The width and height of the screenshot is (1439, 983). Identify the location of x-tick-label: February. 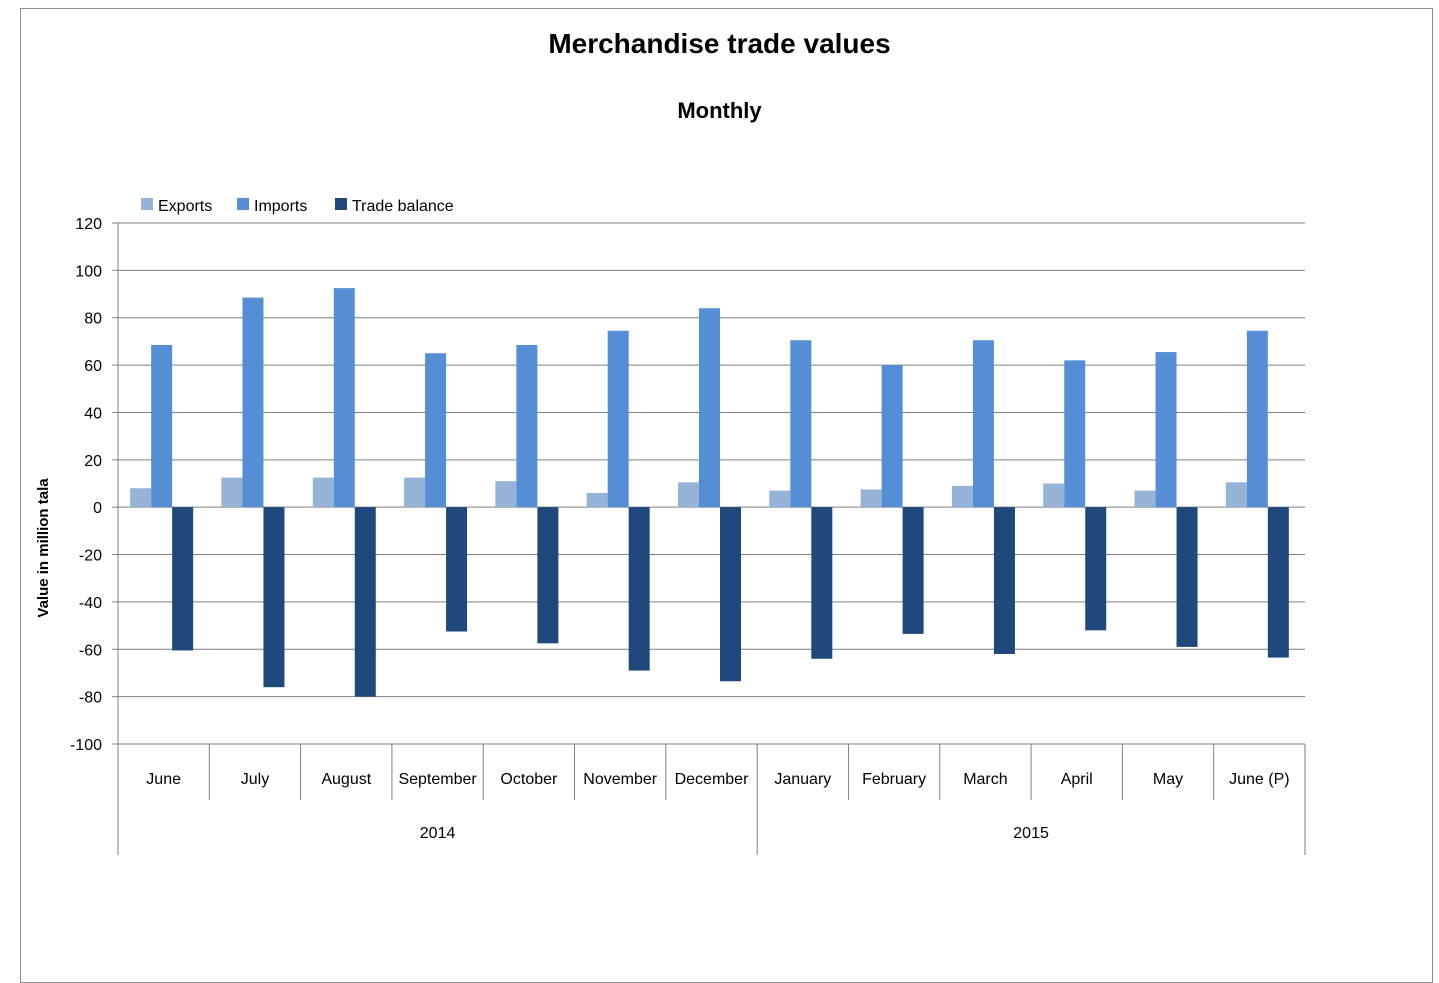
(894, 779).